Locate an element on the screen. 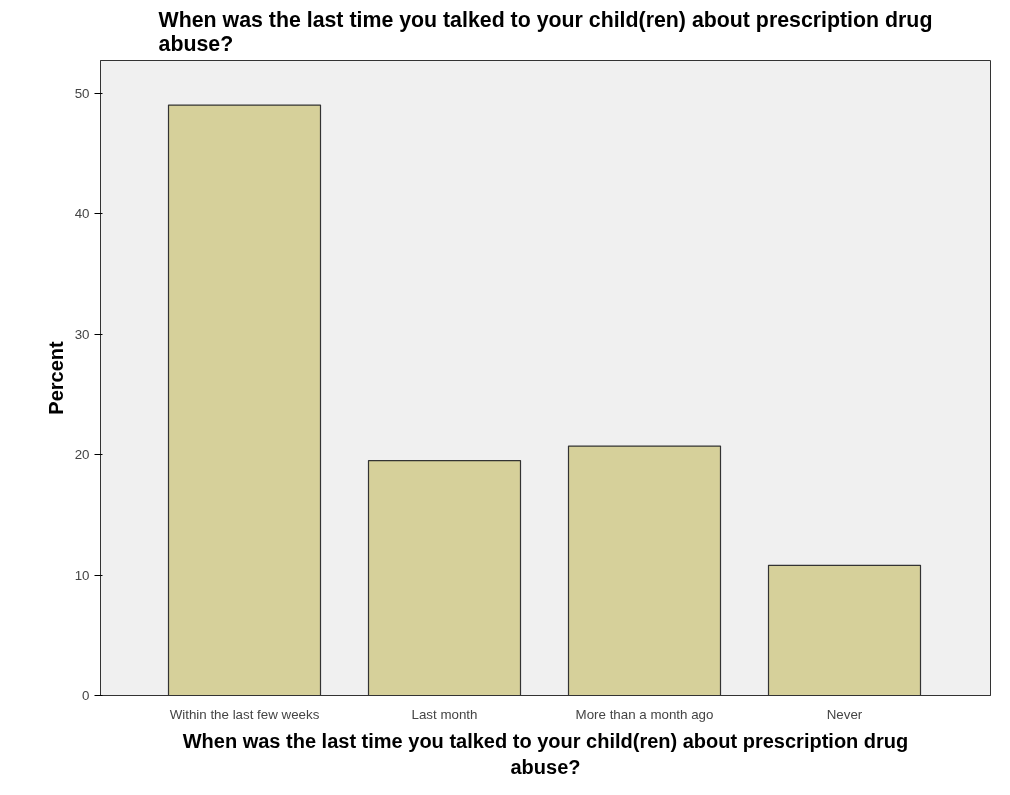 This screenshot has width=1010, height=795. x-axis-title: When was the last time you talked to your child(ren) about prescription drug abuse? is located at coordinates (545, 753).